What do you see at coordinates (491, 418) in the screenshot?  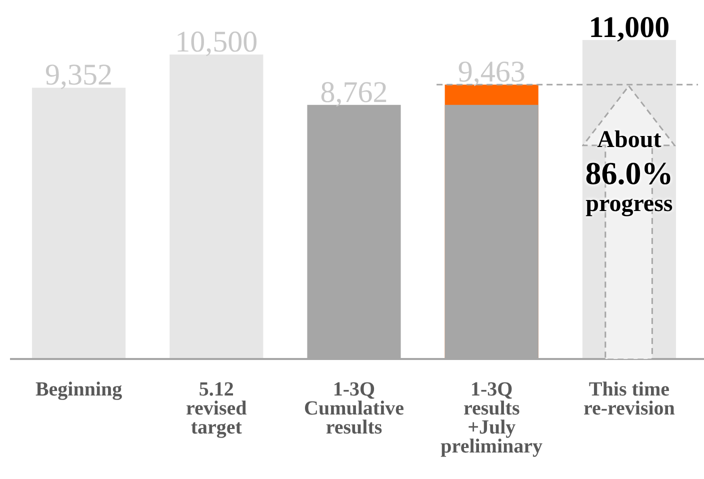 I see `x-tick-label: 1-3Q results +July preliminary` at bounding box center [491, 418].